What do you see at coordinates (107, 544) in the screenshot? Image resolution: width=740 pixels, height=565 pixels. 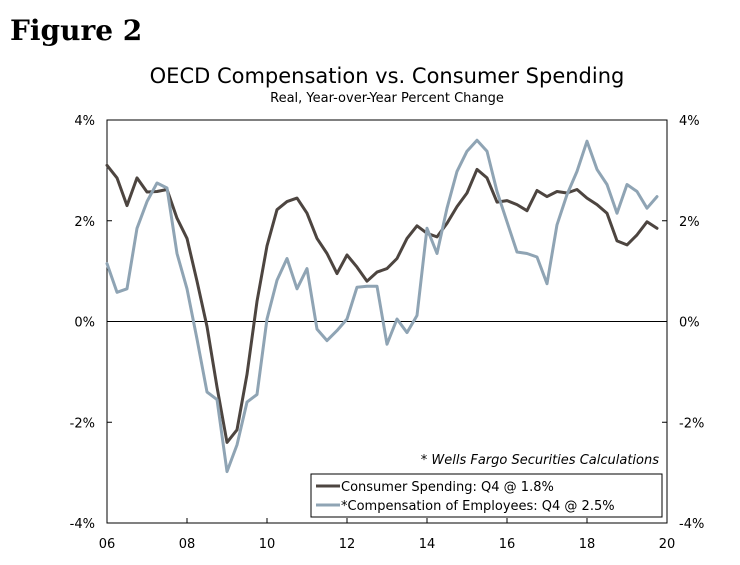 I see `x-tick-label: 06` at bounding box center [107, 544].